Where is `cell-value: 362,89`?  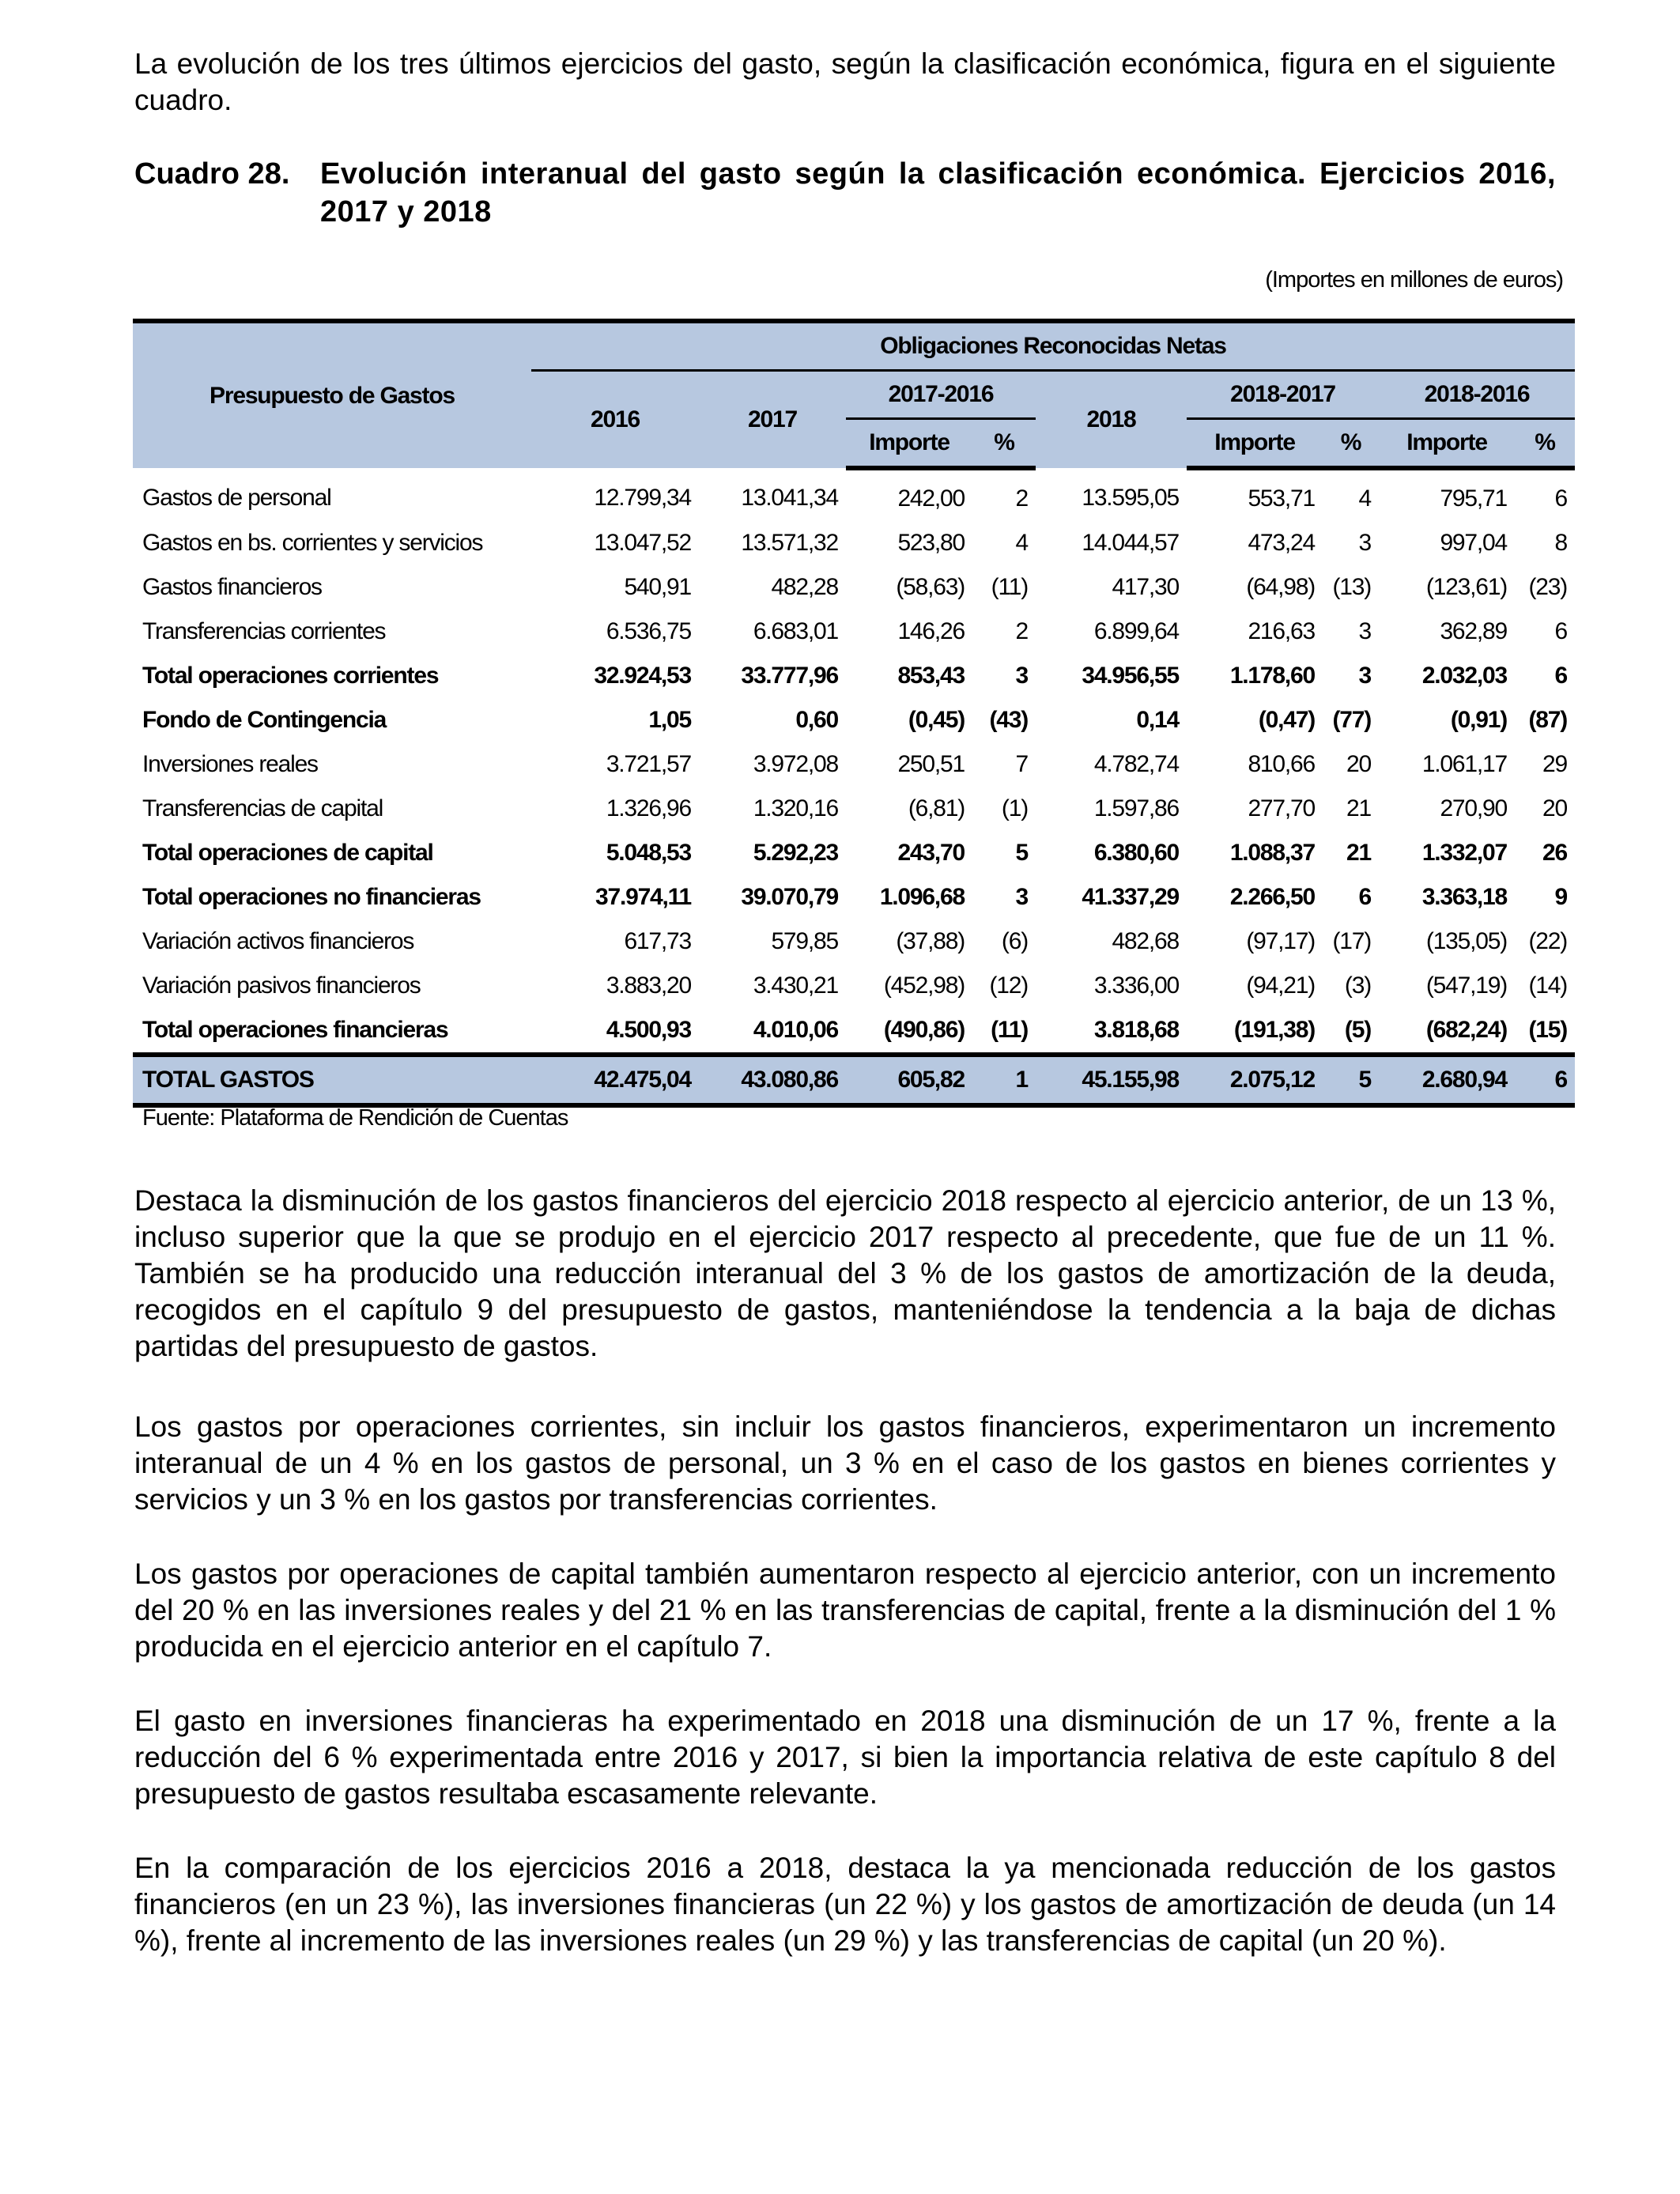 cell-value: 362,89 is located at coordinates (1474, 631).